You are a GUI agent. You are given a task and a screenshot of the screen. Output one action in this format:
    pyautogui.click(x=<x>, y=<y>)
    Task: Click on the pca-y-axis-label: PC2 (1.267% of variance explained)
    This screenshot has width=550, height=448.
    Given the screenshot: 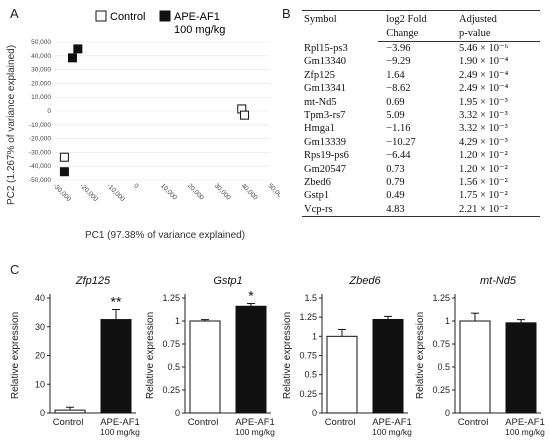 What is the action you would take?
    pyautogui.click(x=11, y=125)
    